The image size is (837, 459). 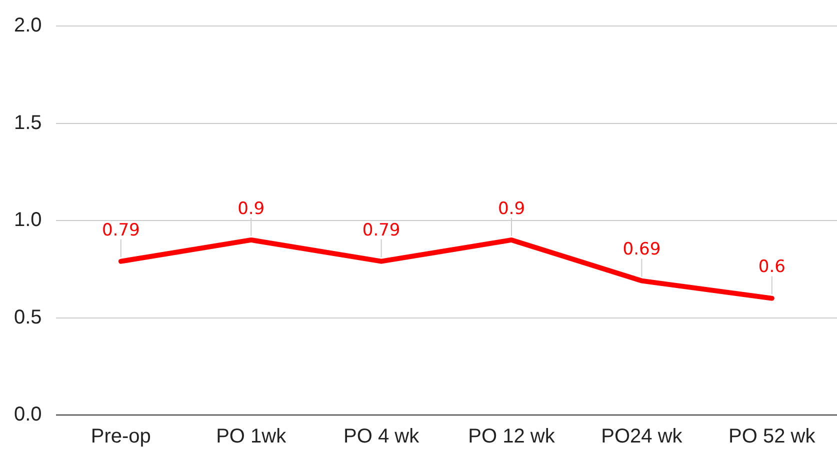 What do you see at coordinates (772, 267) in the screenshot?
I see `data-label: 0.6` at bounding box center [772, 267].